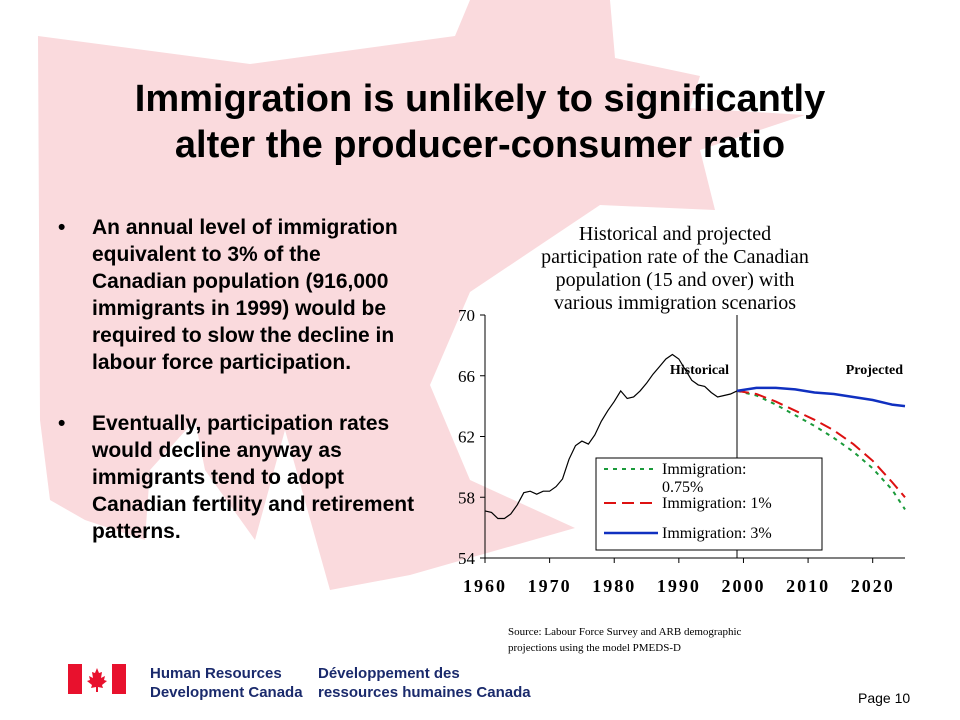  What do you see at coordinates (466, 497) in the screenshot?
I see `y-tick-label: 58` at bounding box center [466, 497].